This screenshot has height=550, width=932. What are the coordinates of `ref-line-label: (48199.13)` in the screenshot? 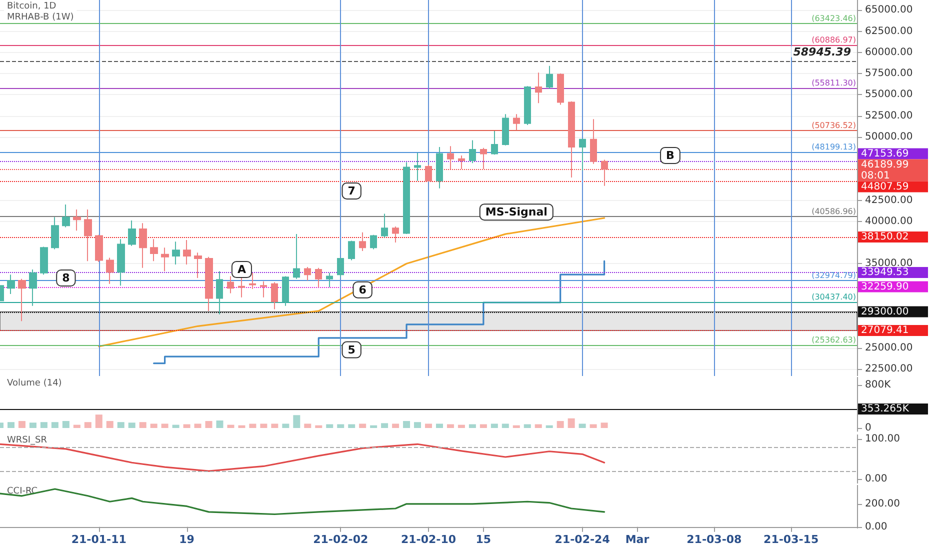 It's located at (834, 147).